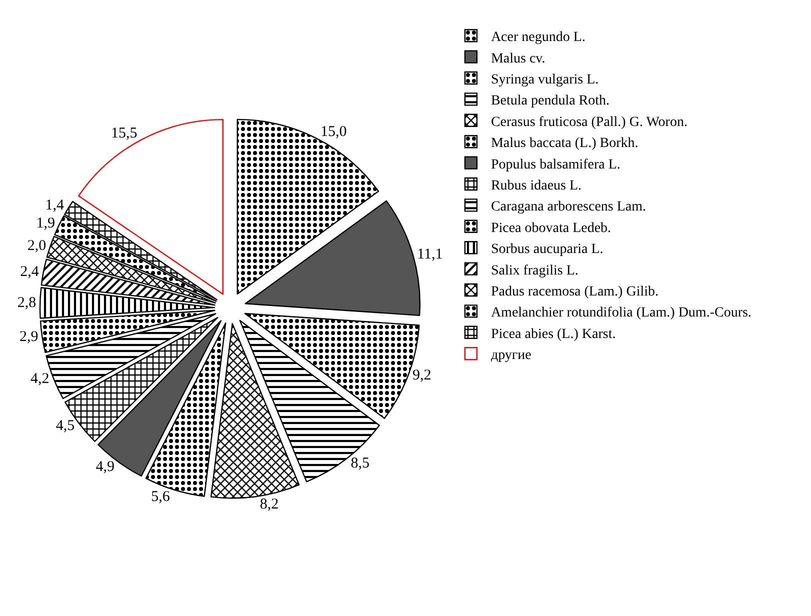 This screenshot has width=811, height=616. Describe the element at coordinates (518, 58) in the screenshot. I see `legend-label: Malus cv.` at that location.